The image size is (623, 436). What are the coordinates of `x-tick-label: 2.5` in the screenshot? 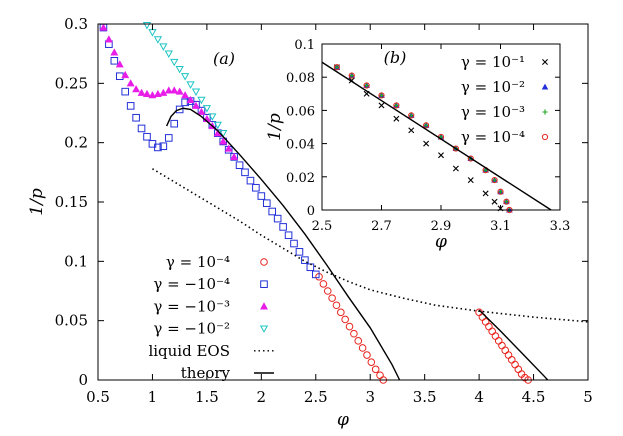 It's located at (322, 226).